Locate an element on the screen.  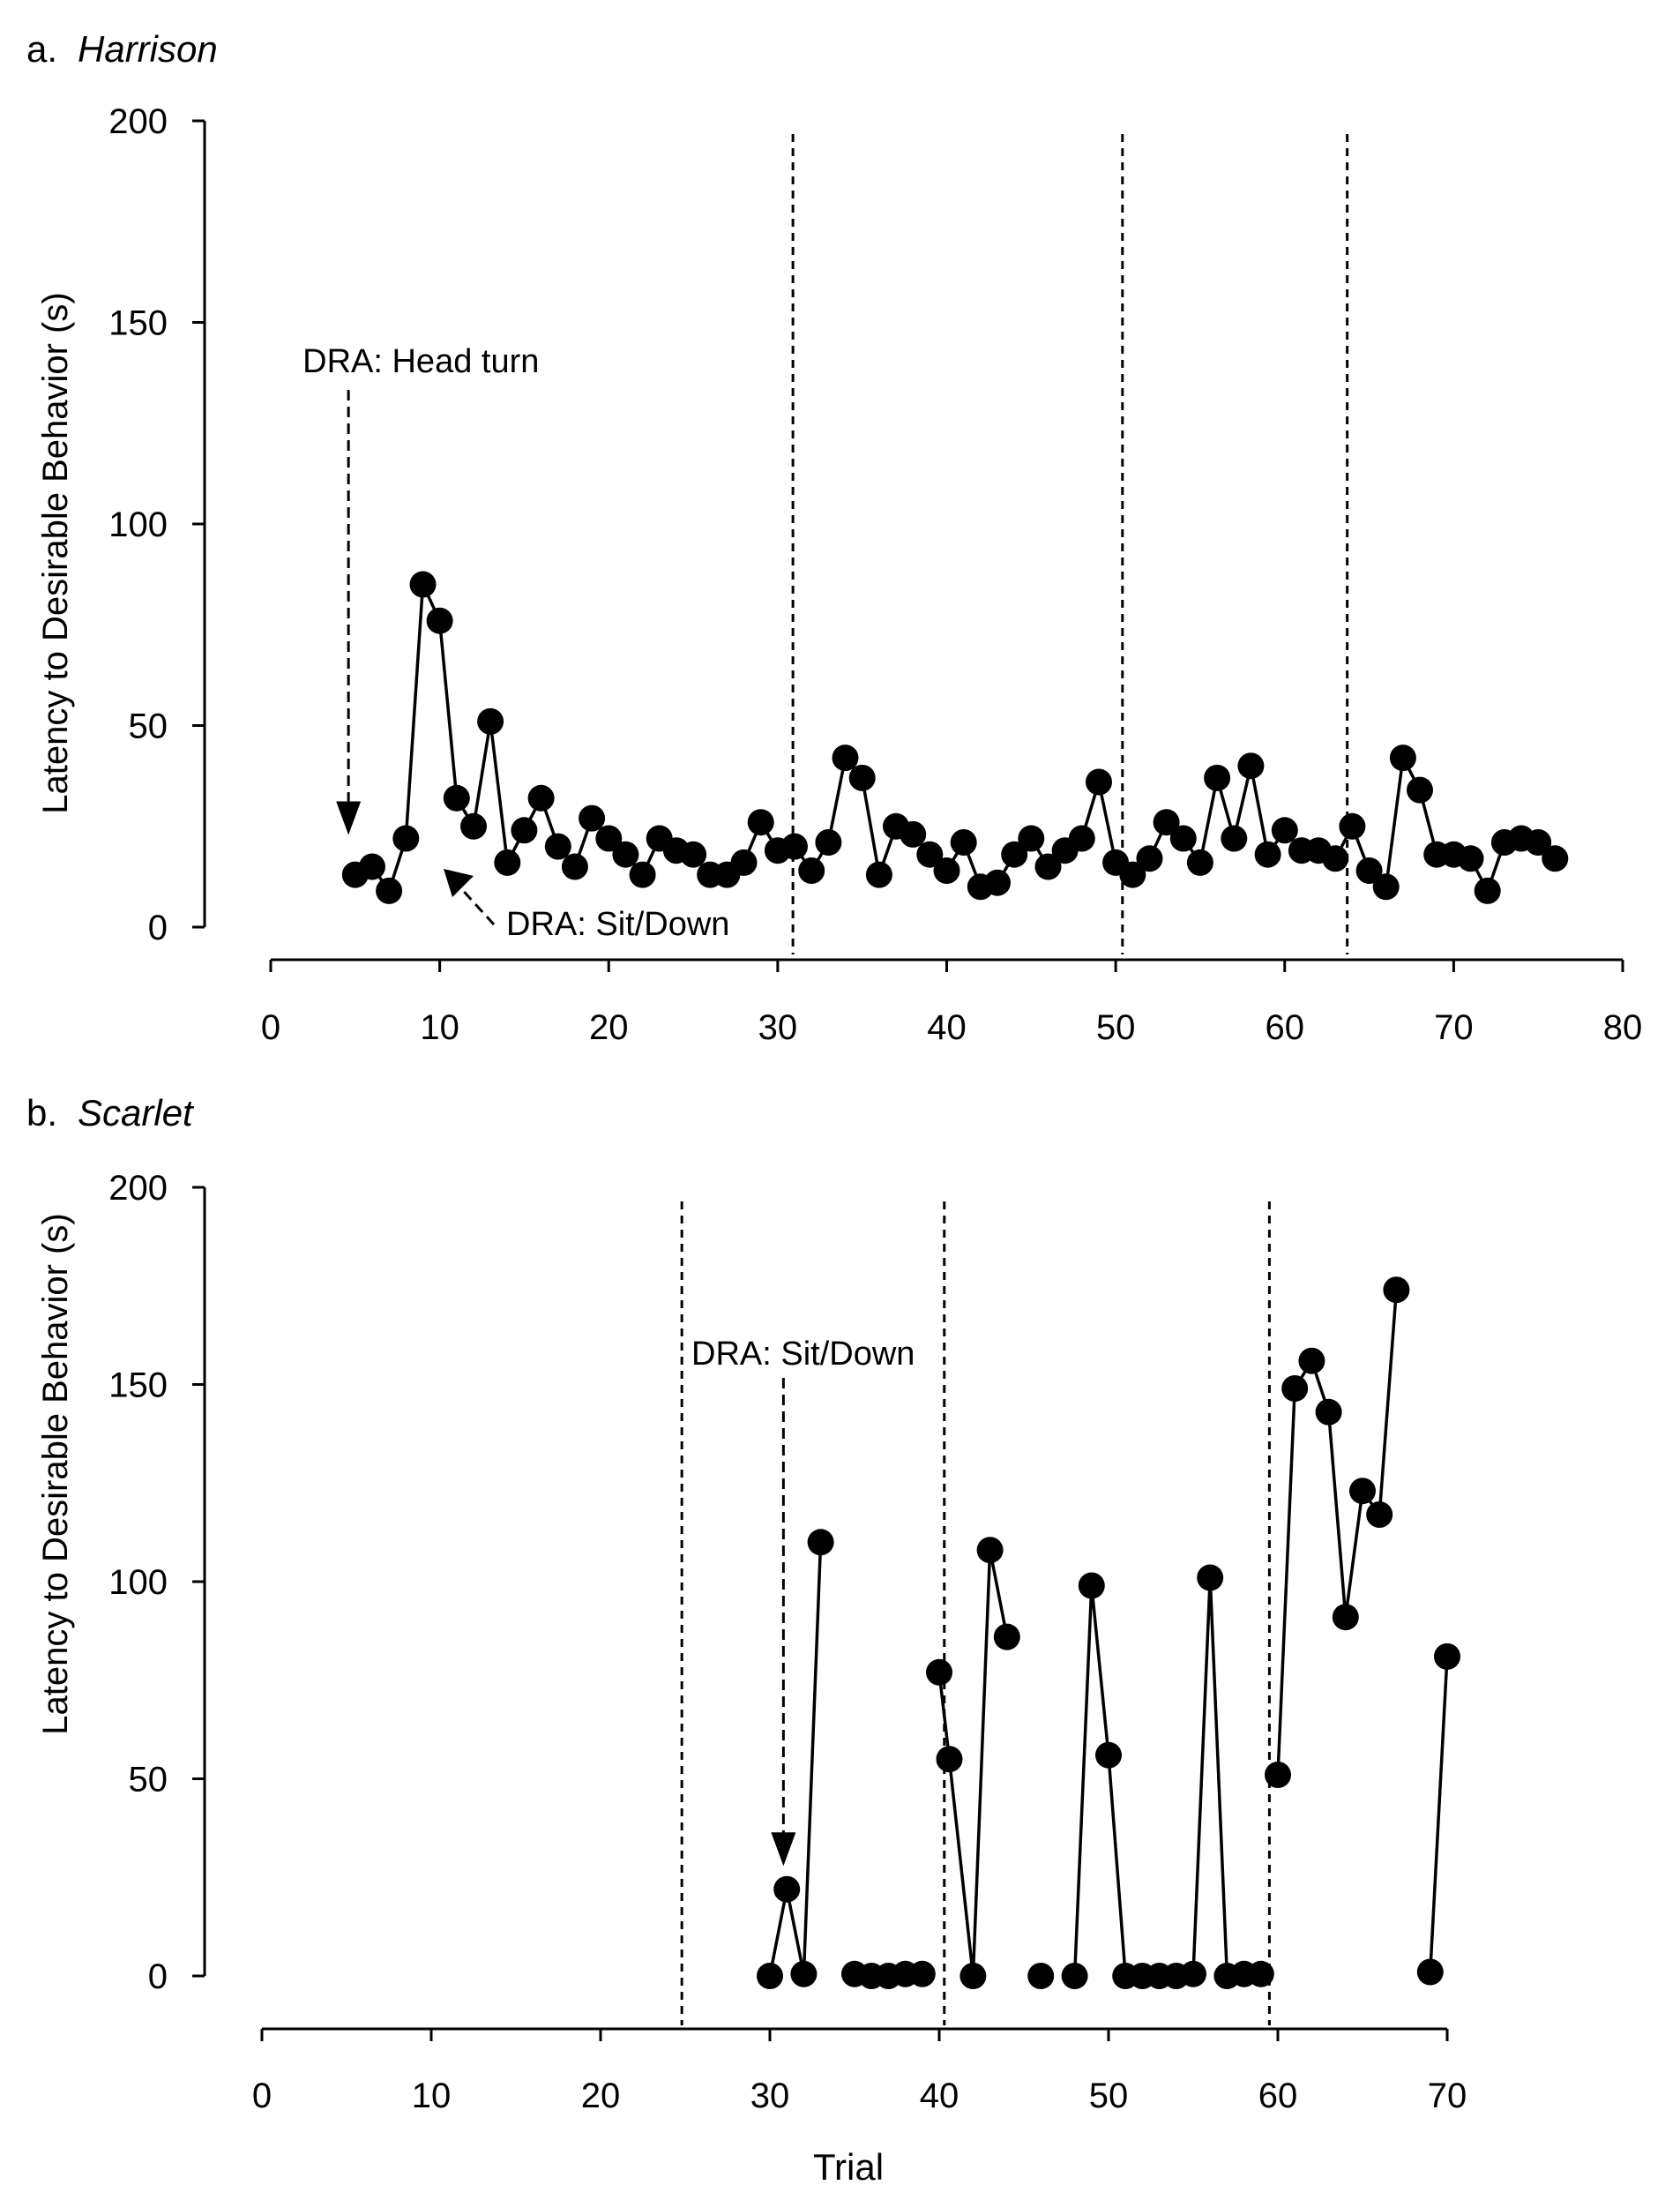
panel-title: Harrison is located at coordinates (148, 49).